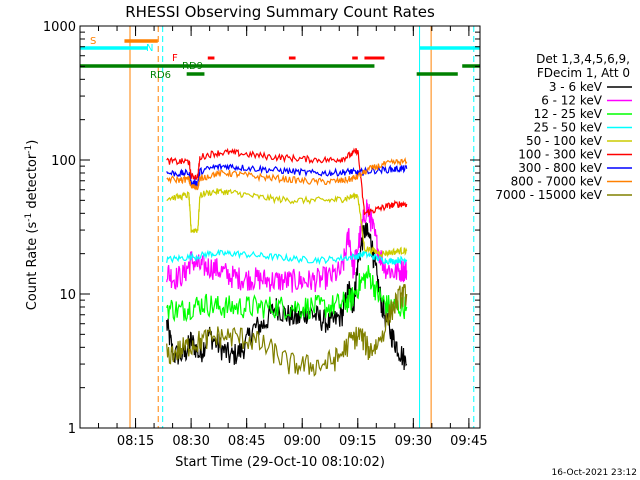 The width and height of the screenshot is (640, 480). What do you see at coordinates (357, 441) in the screenshot?
I see `x-tick-label: 09:15` at bounding box center [357, 441].